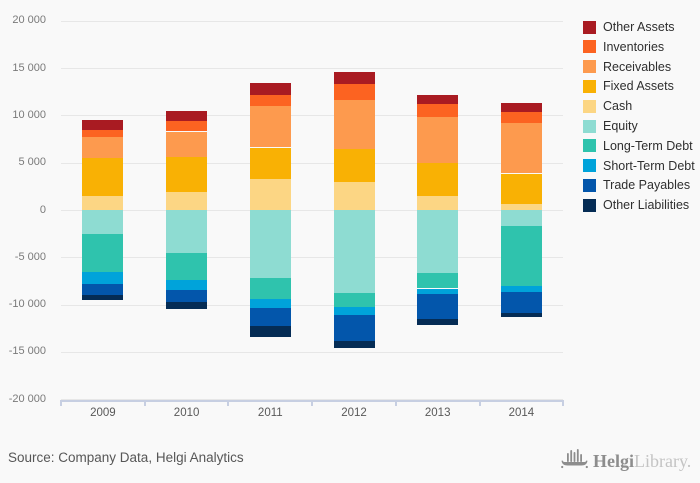 This screenshot has width=700, height=483. I want to click on logo-text: HelgiLibrary., so click(642, 461).